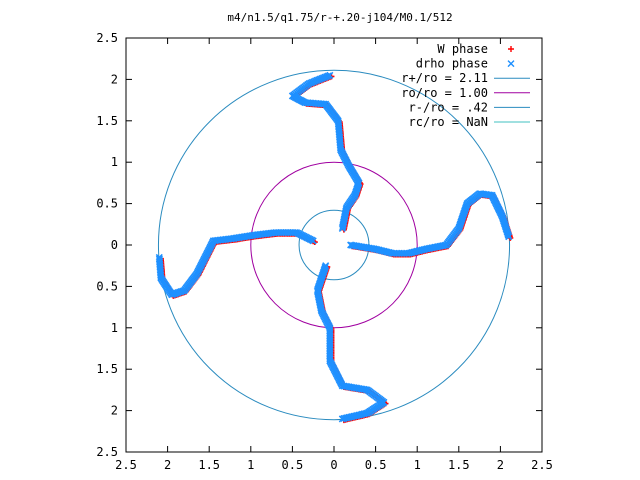  I want to click on chart-title: m4/n1.5/q1.75/r-+.20-j104/M0.1/512, so click(339, 17).